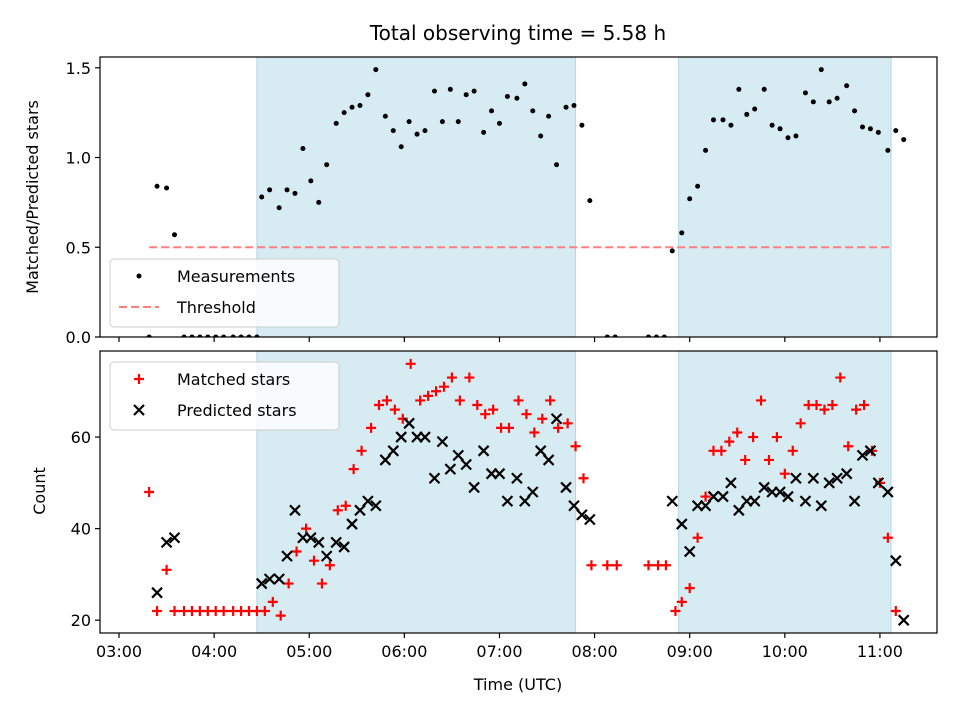 The height and width of the screenshot is (720, 960). Describe the element at coordinates (139, 410) in the screenshot. I see `legend-marker-predicted` at that location.